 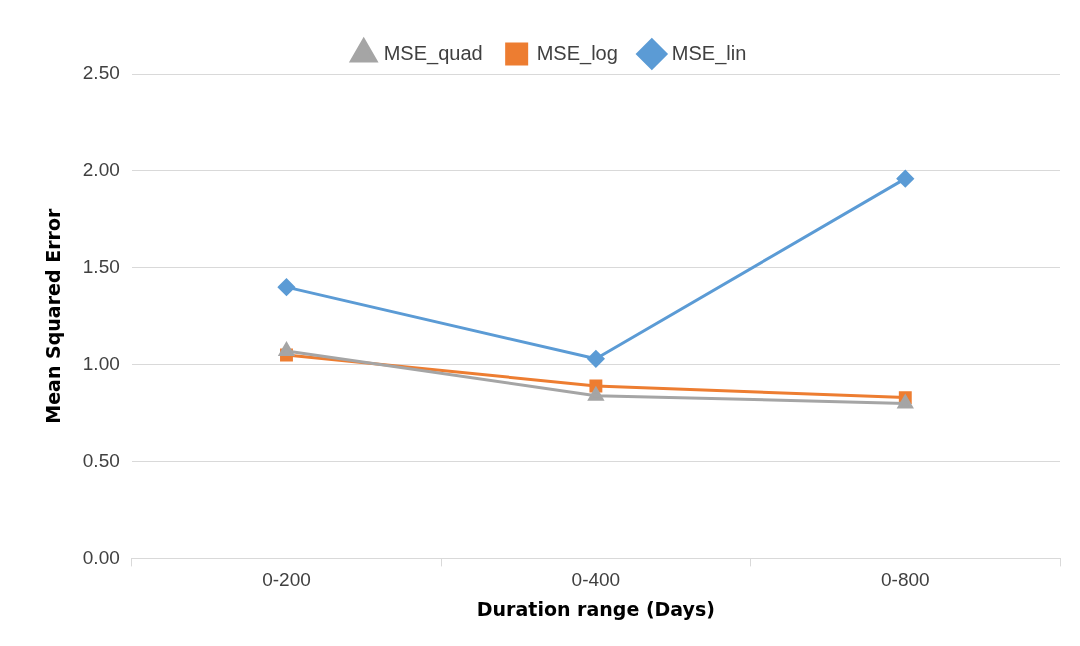 I want to click on y-tick-label: 0.00, so click(x=101, y=557).